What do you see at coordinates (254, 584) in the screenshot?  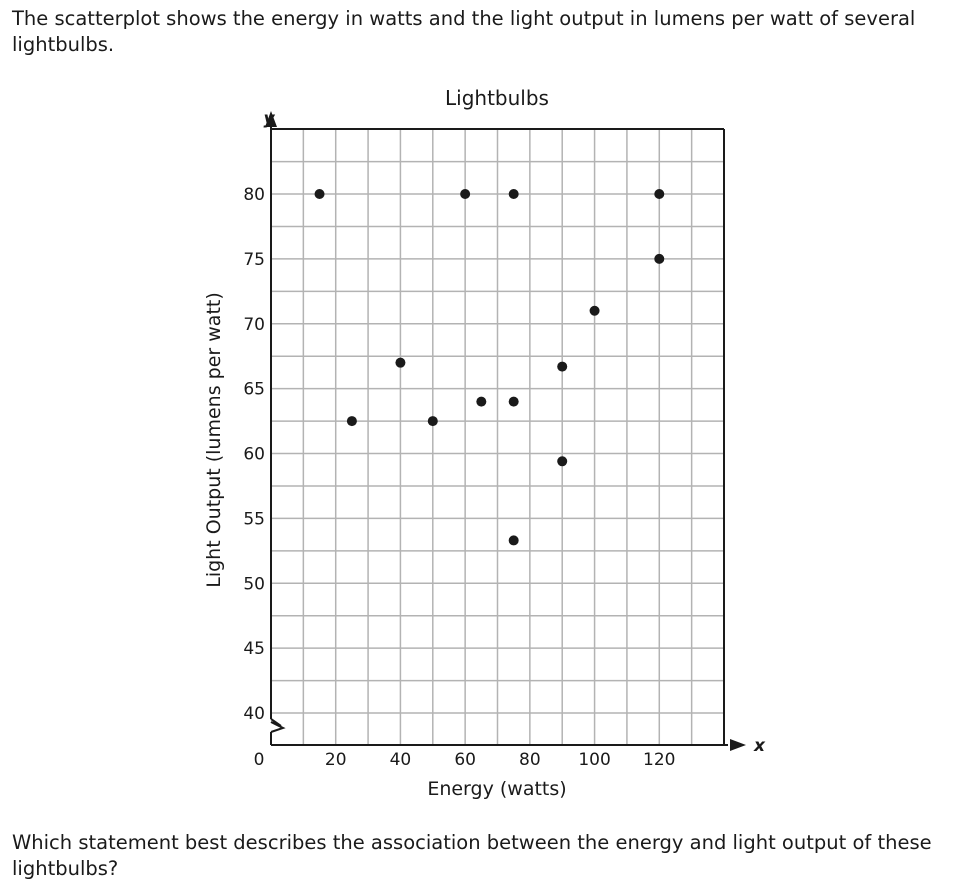 I see `y-tick-label: 50` at bounding box center [254, 584].